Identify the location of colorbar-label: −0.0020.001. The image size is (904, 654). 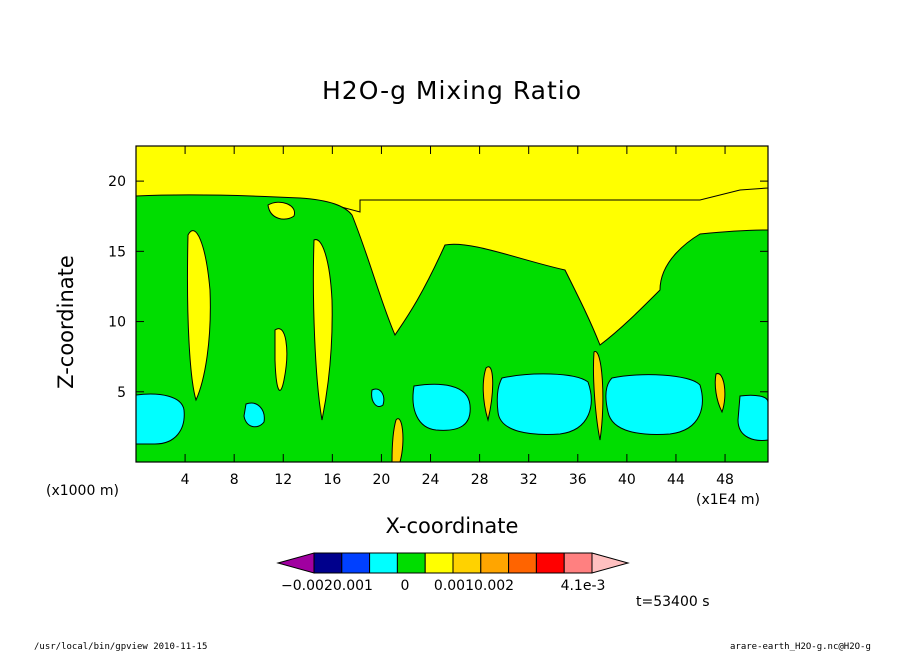
(327, 586).